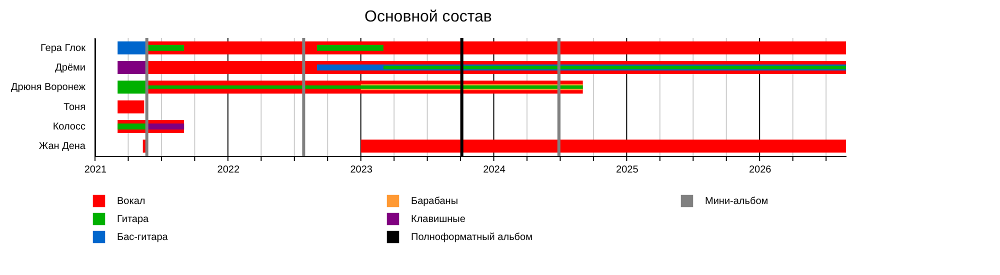 The width and height of the screenshot is (1000, 275). What do you see at coordinates (472, 237) in the screenshot?
I see `legend-label: Полноформатный альбом` at bounding box center [472, 237].